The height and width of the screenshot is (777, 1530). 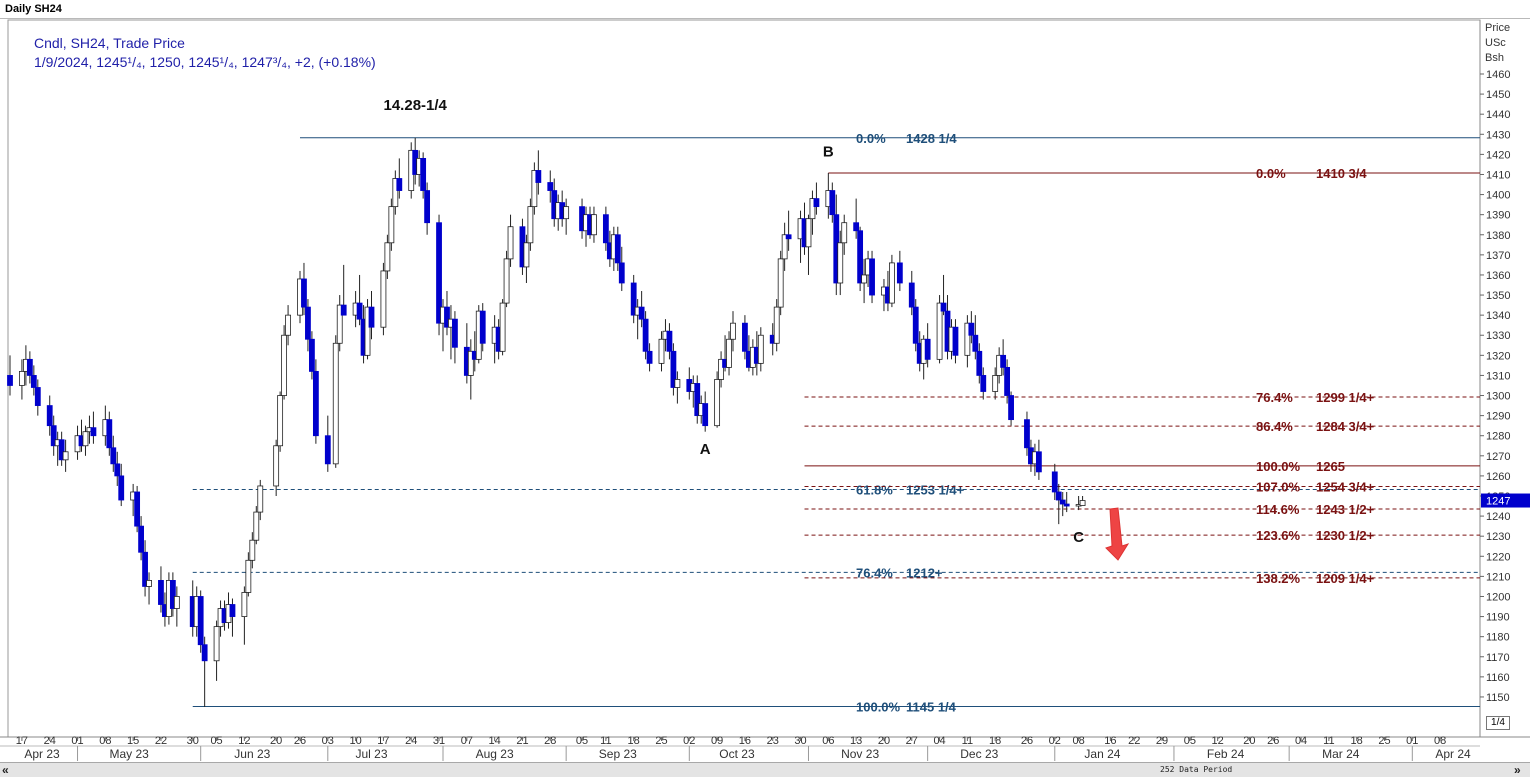 What do you see at coordinates (439, 741) in the screenshot?
I see `x-tick-label: 31` at bounding box center [439, 741].